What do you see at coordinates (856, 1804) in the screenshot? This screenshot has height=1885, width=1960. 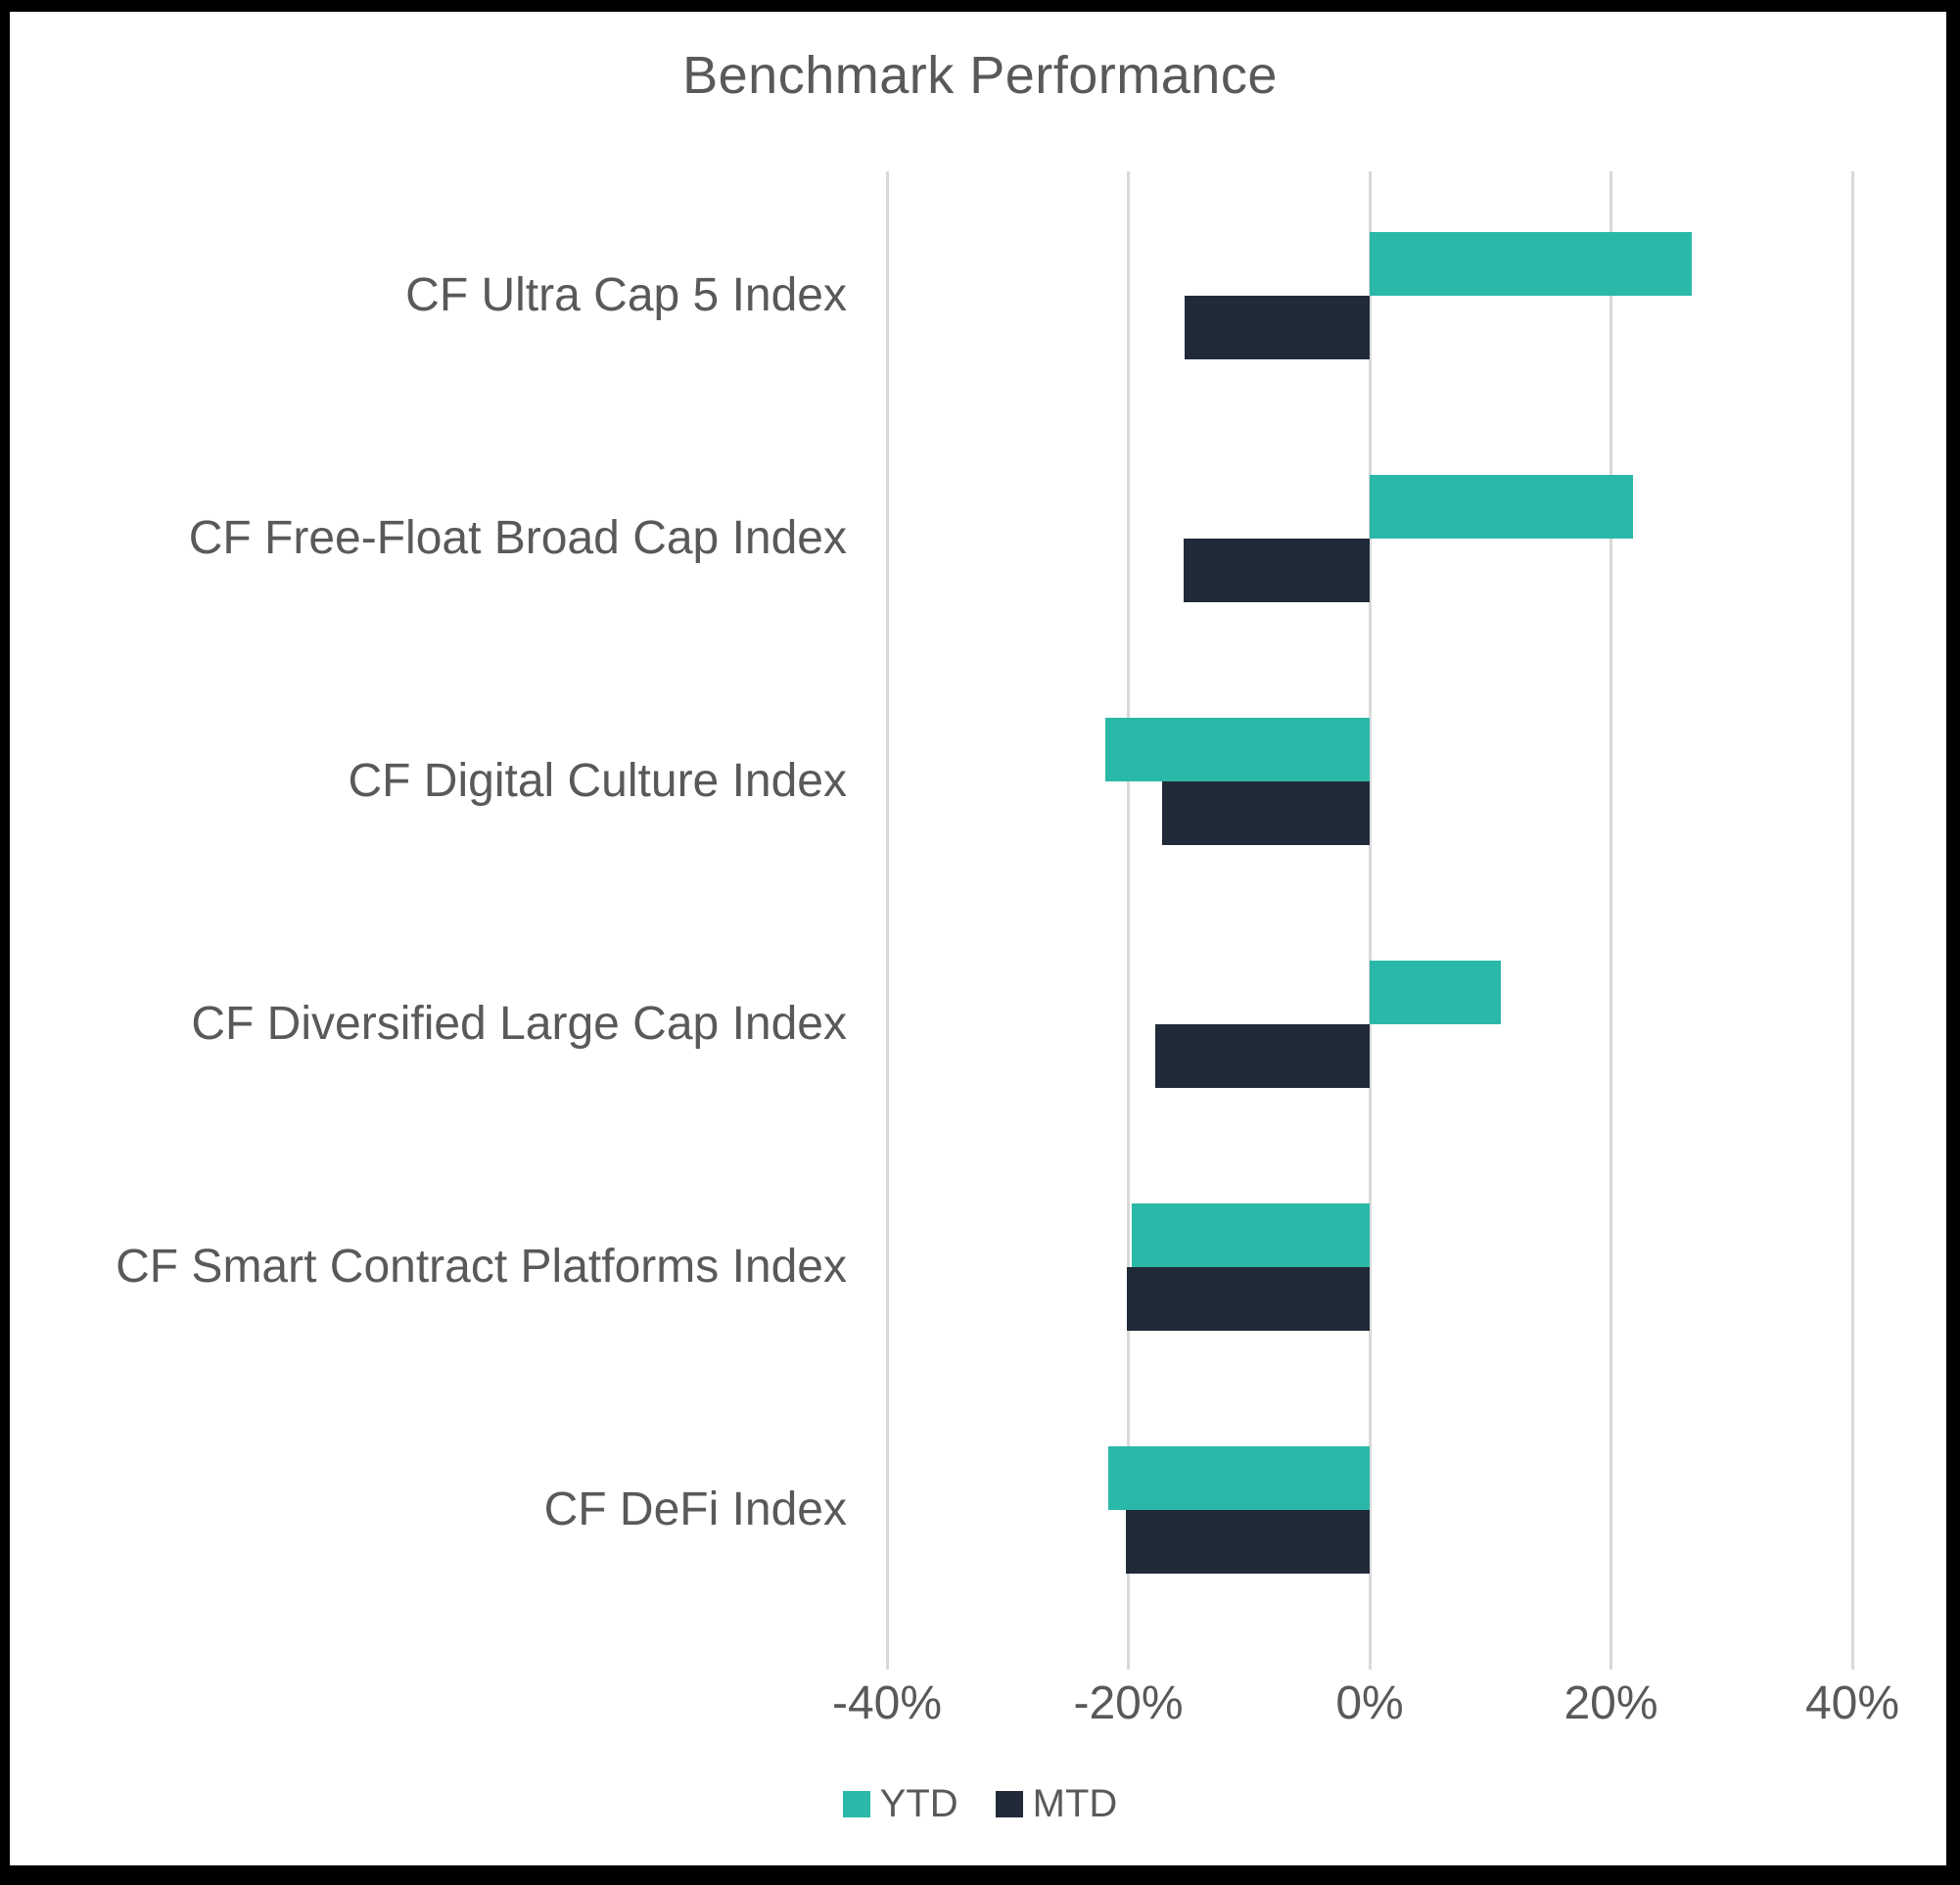 I see `legend-swatch-ytd-icon` at bounding box center [856, 1804].